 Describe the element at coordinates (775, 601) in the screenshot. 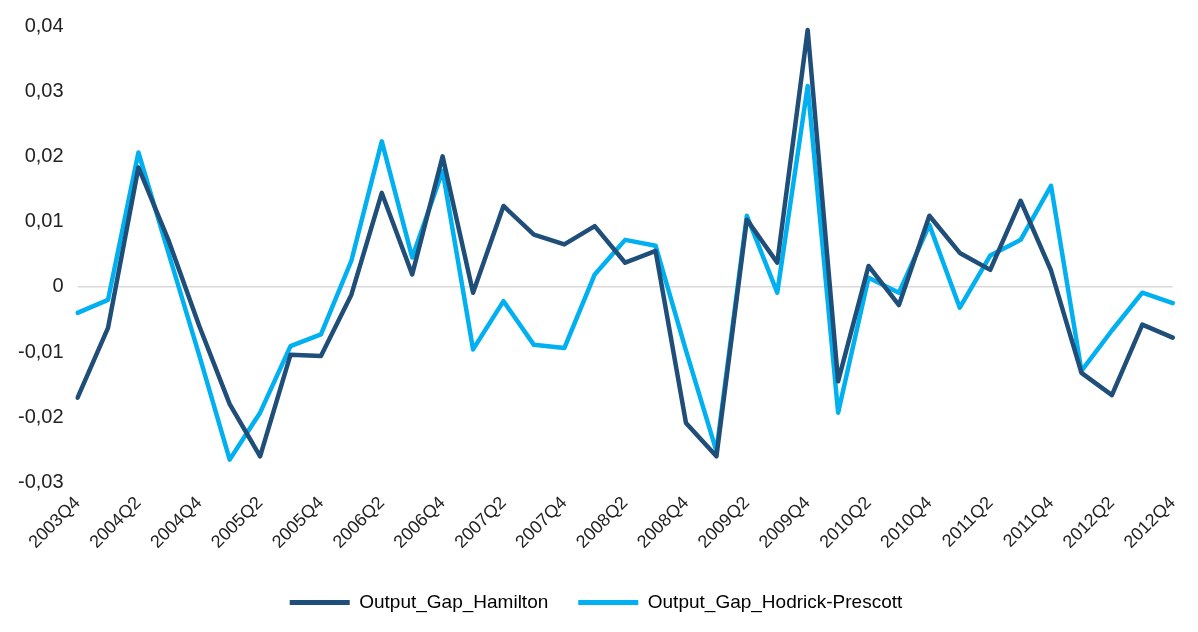

I see `legend-label: Output_Gap_Hodrick-Prescott` at that location.